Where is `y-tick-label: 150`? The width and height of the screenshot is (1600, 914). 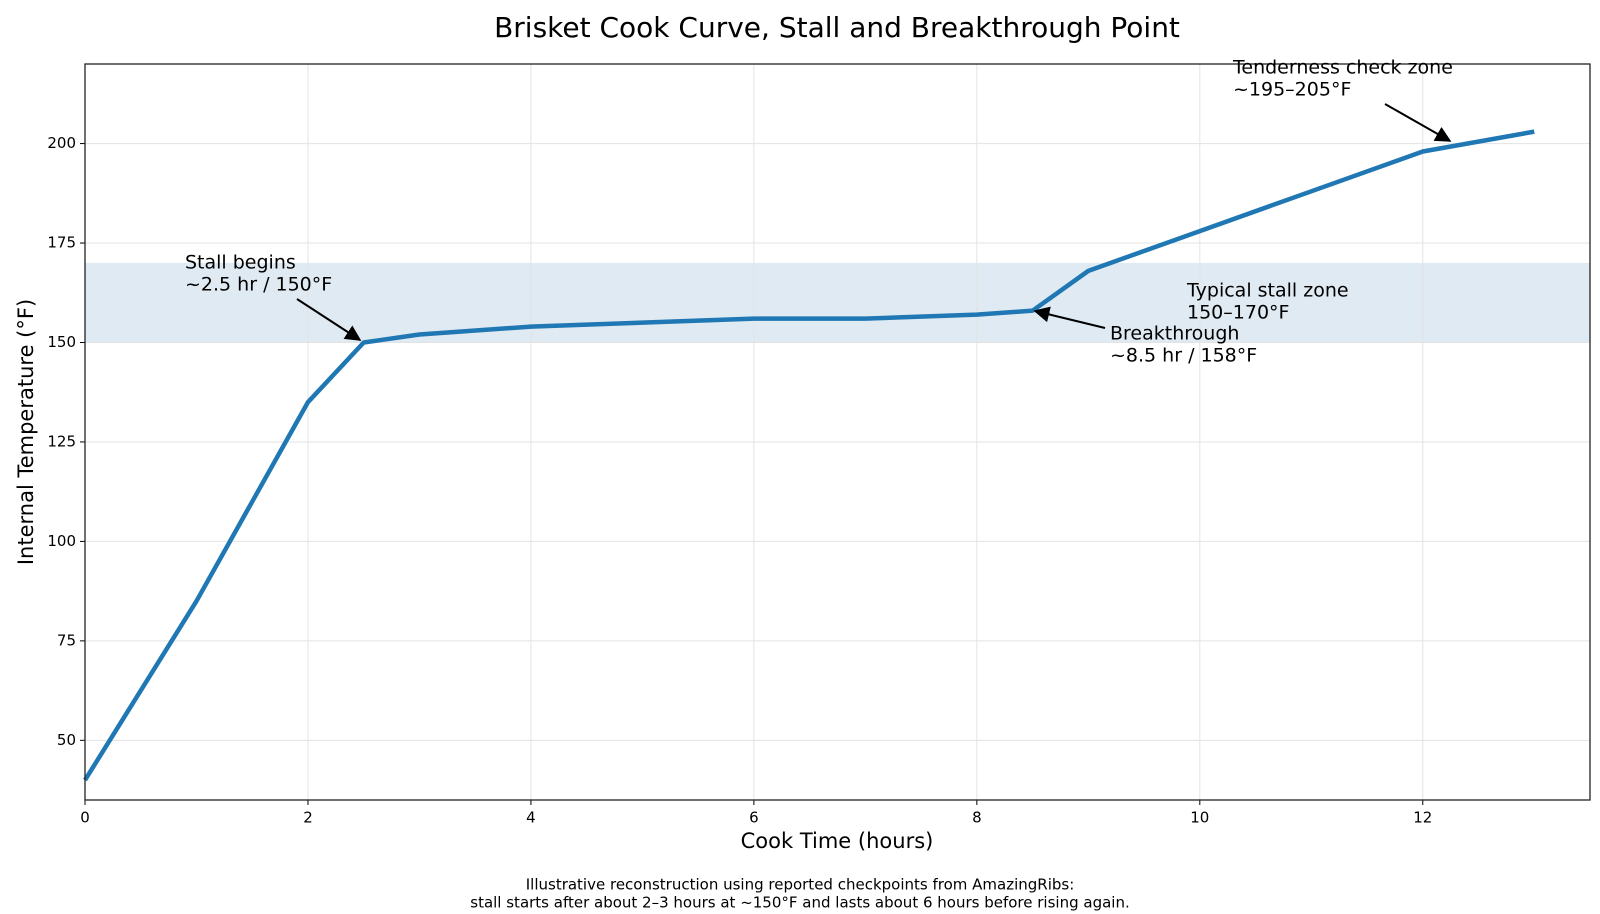
y-tick-label: 150 is located at coordinates (61, 342).